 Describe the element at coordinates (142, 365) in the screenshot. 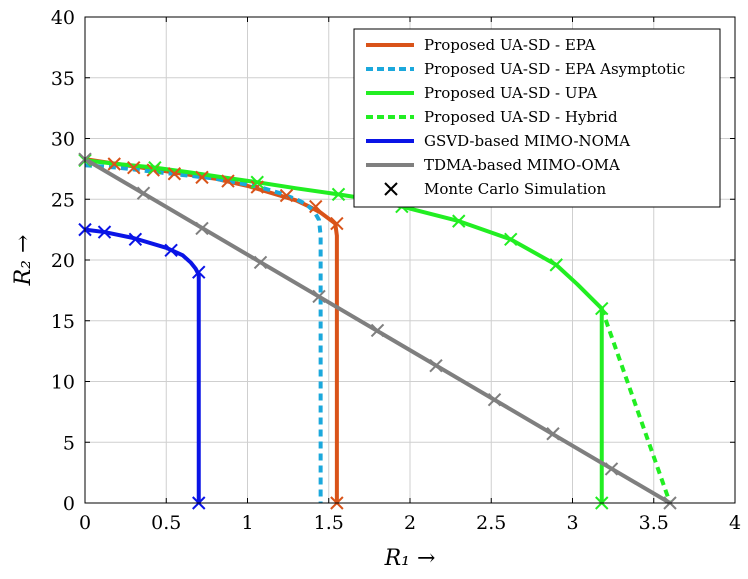

I see `series-gsvd-based-mimo-noma` at that location.